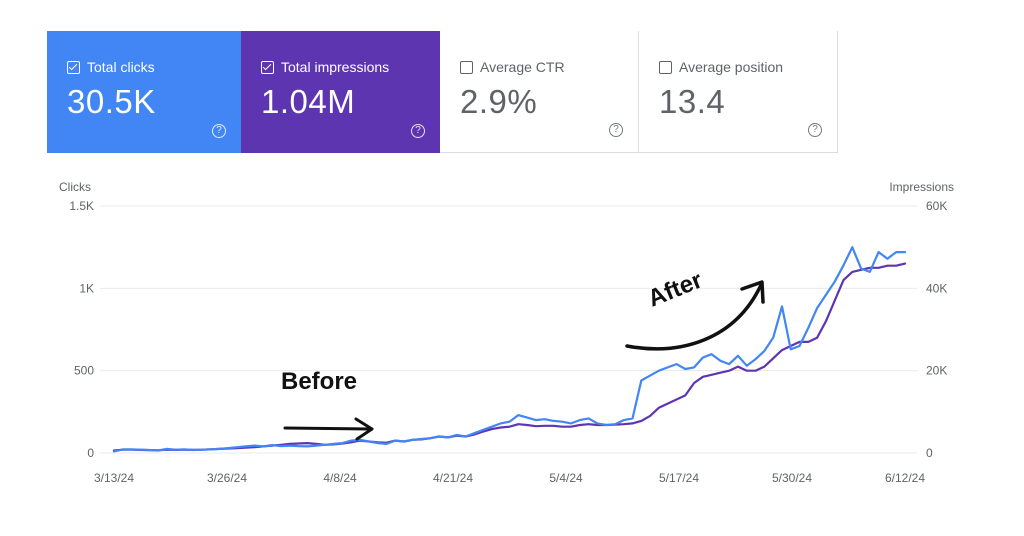 This screenshot has width=1024, height=536. What do you see at coordinates (921, 187) in the screenshot?
I see `right-axis-title: Impressions` at bounding box center [921, 187].